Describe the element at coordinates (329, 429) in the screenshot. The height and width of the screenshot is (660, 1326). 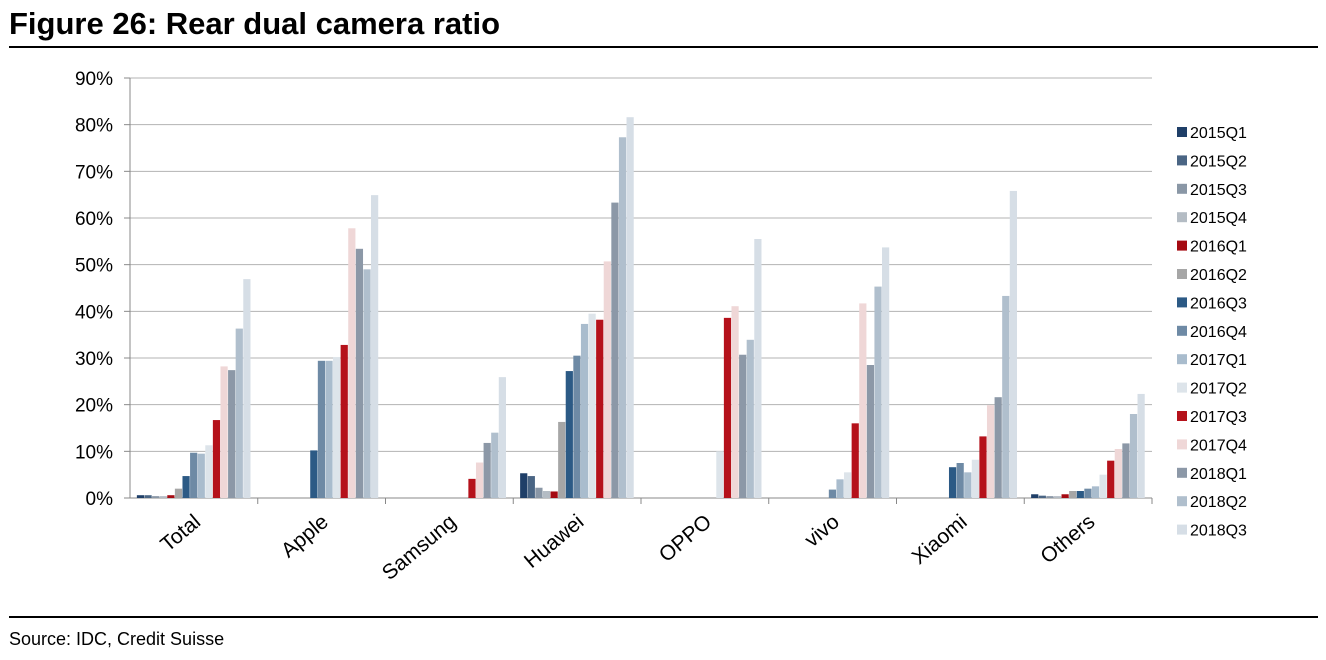
I see `bar-2017Q1-apple` at that location.